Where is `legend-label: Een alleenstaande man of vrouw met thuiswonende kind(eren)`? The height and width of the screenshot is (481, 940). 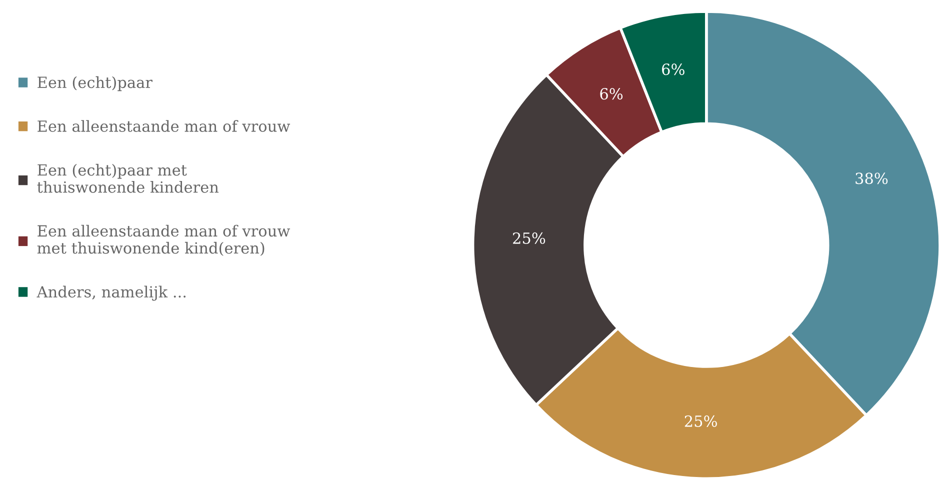 legend-label: Een alleenstaande man of vrouw met thuiswonende kind(eren) is located at coordinates (163, 240).